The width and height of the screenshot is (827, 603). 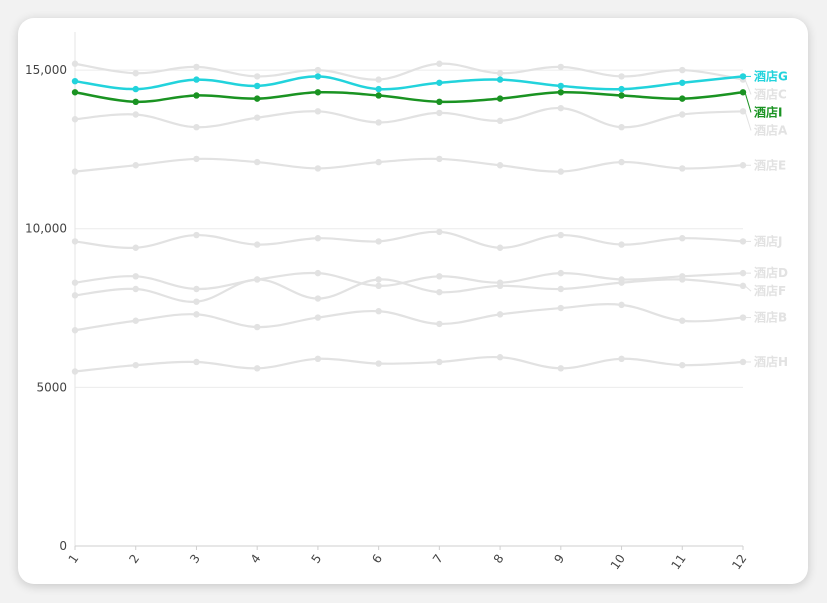 I want to click on series-end-label: 酒店H, so click(x=771, y=361).